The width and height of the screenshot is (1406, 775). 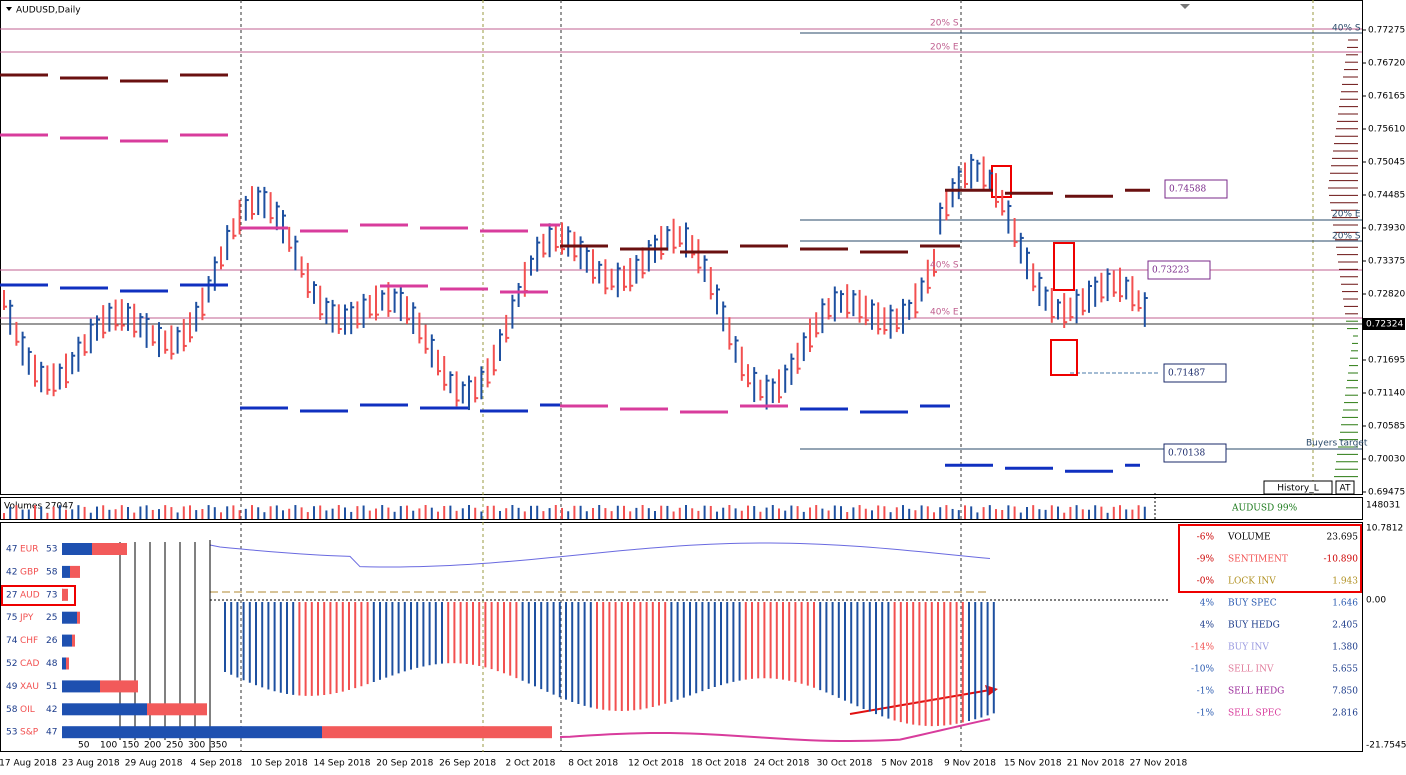 What do you see at coordinates (1206, 582) in the screenshot?
I see `panel-pct: -0%` at bounding box center [1206, 582].